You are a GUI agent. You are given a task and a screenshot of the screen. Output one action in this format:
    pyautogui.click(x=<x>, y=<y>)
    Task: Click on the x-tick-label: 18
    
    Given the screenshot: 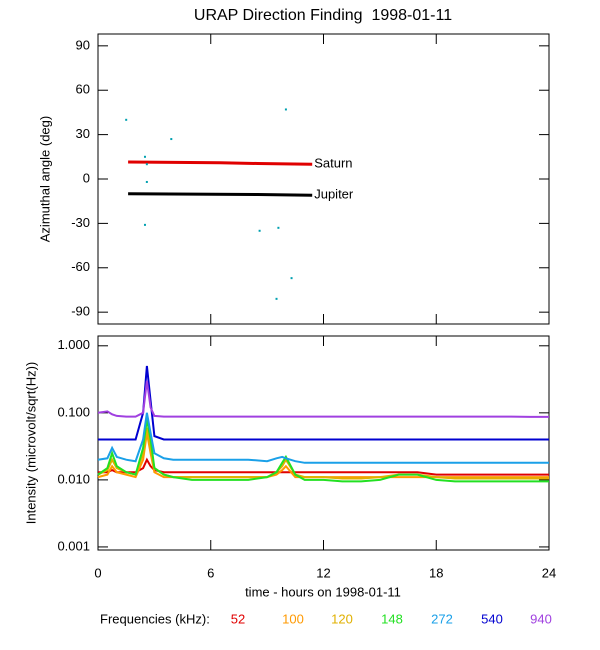 What is the action you would take?
    pyautogui.click(x=436, y=572)
    